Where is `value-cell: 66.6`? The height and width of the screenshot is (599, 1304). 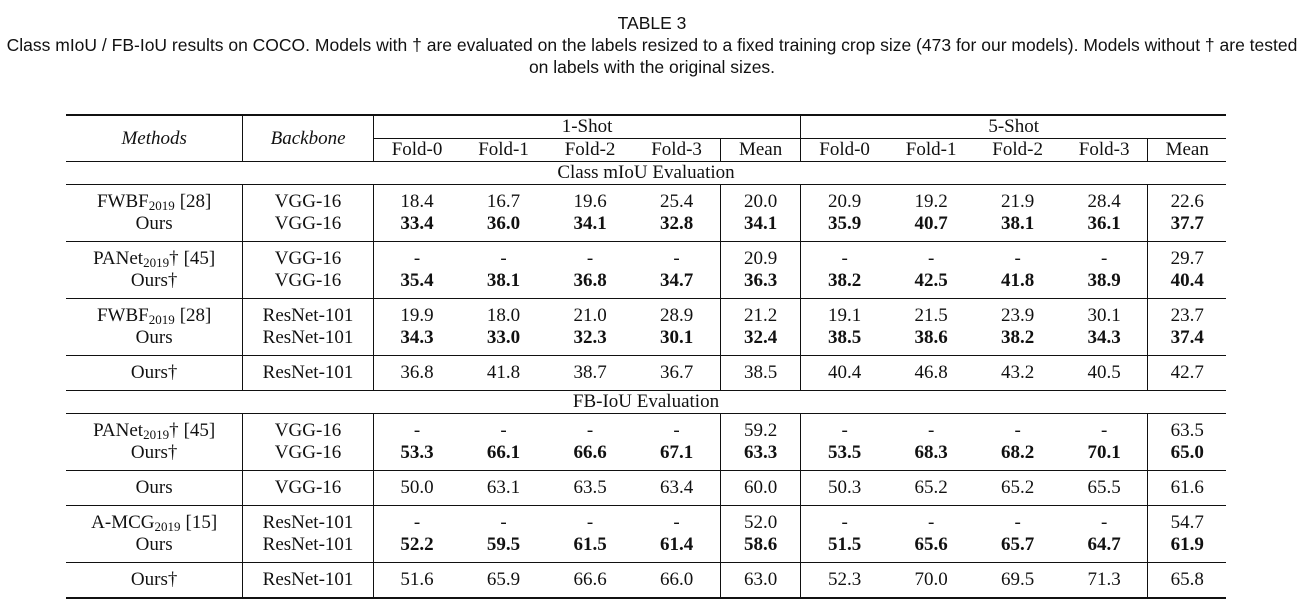
value-cell: 66.6 is located at coordinates (590, 580).